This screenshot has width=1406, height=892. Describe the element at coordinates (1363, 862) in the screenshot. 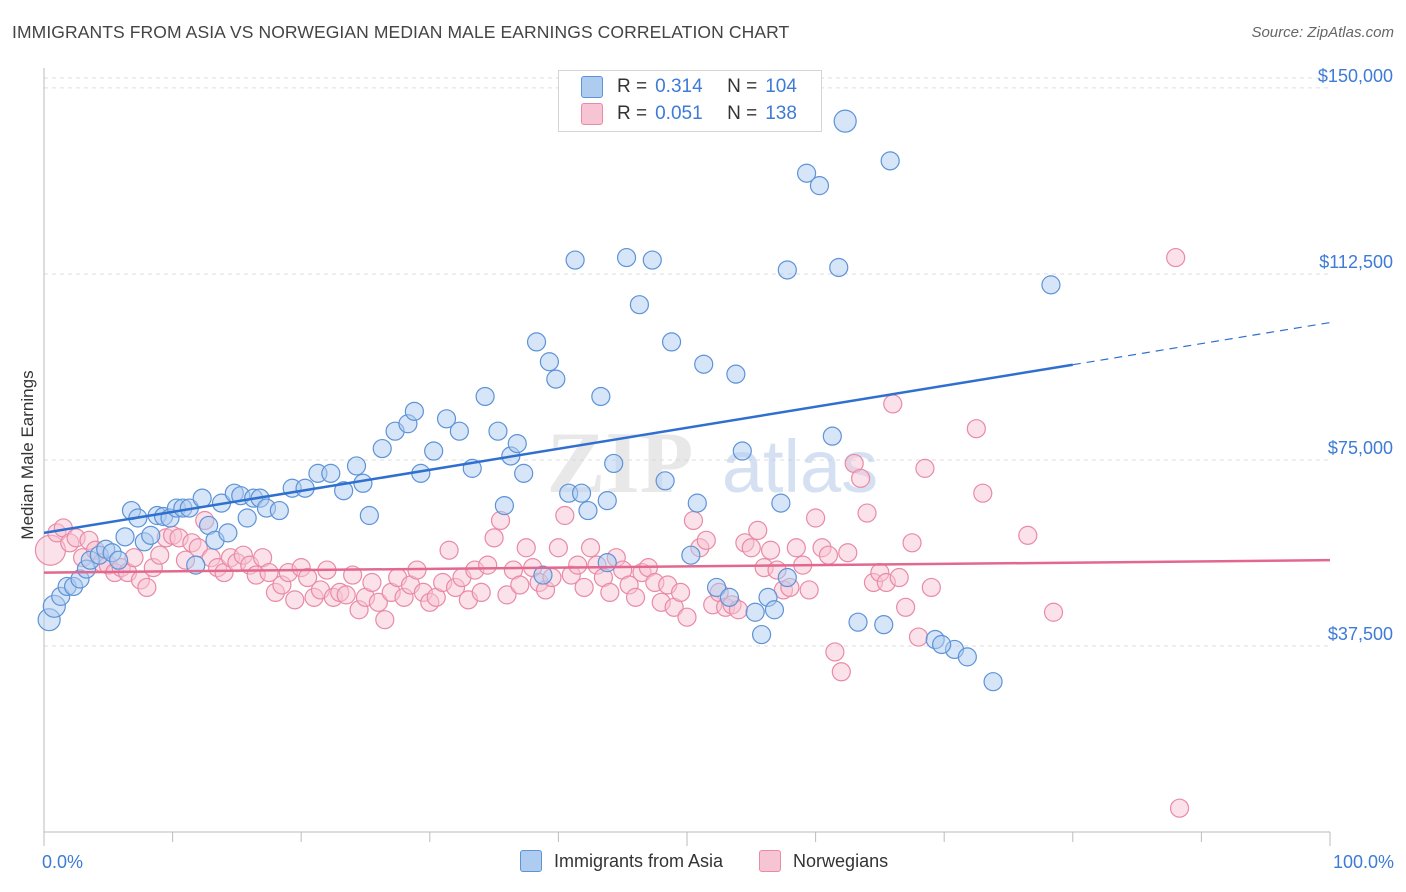

I see `x-tick-label-right: 100.0%` at that location.